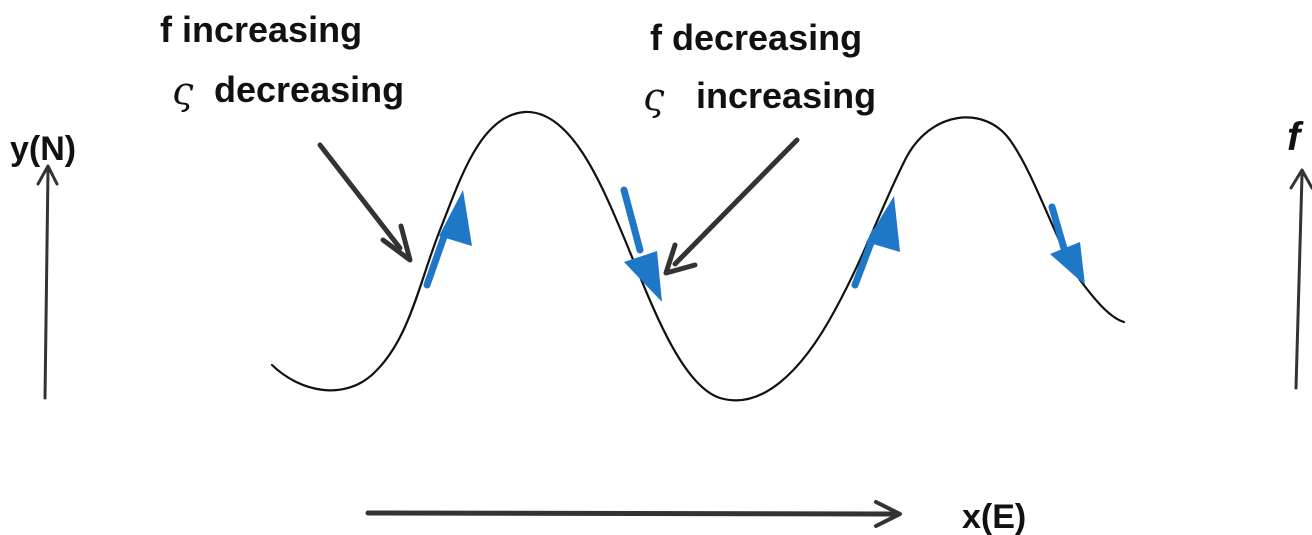  What do you see at coordinates (633, 514) in the screenshot?
I see `east-axis-arrow` at bounding box center [633, 514].